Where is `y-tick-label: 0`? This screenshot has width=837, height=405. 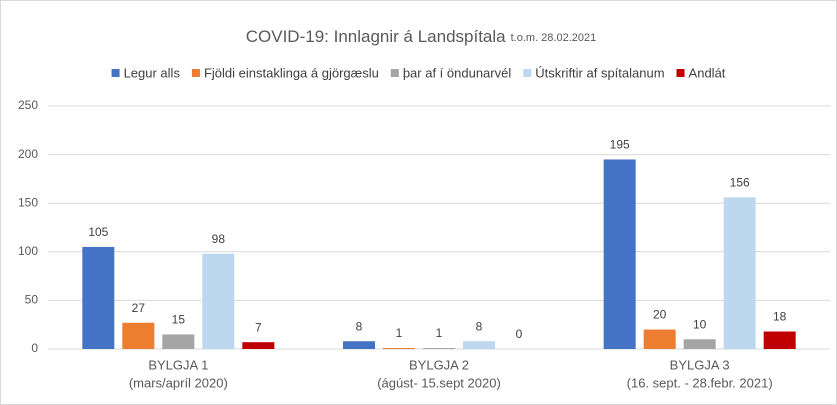 y-tick-label: 0 is located at coordinates (34, 348).